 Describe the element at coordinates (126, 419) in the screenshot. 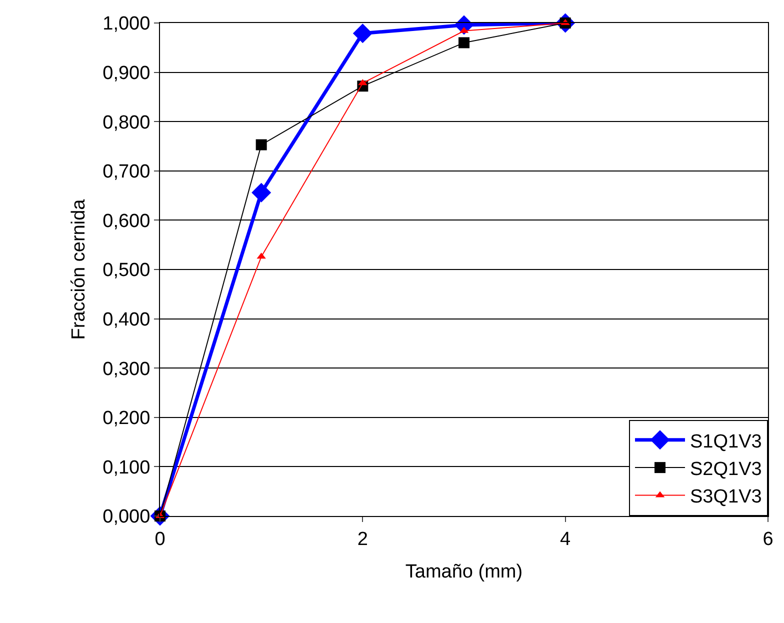

I see `y-tick-label: 0,200` at that location.